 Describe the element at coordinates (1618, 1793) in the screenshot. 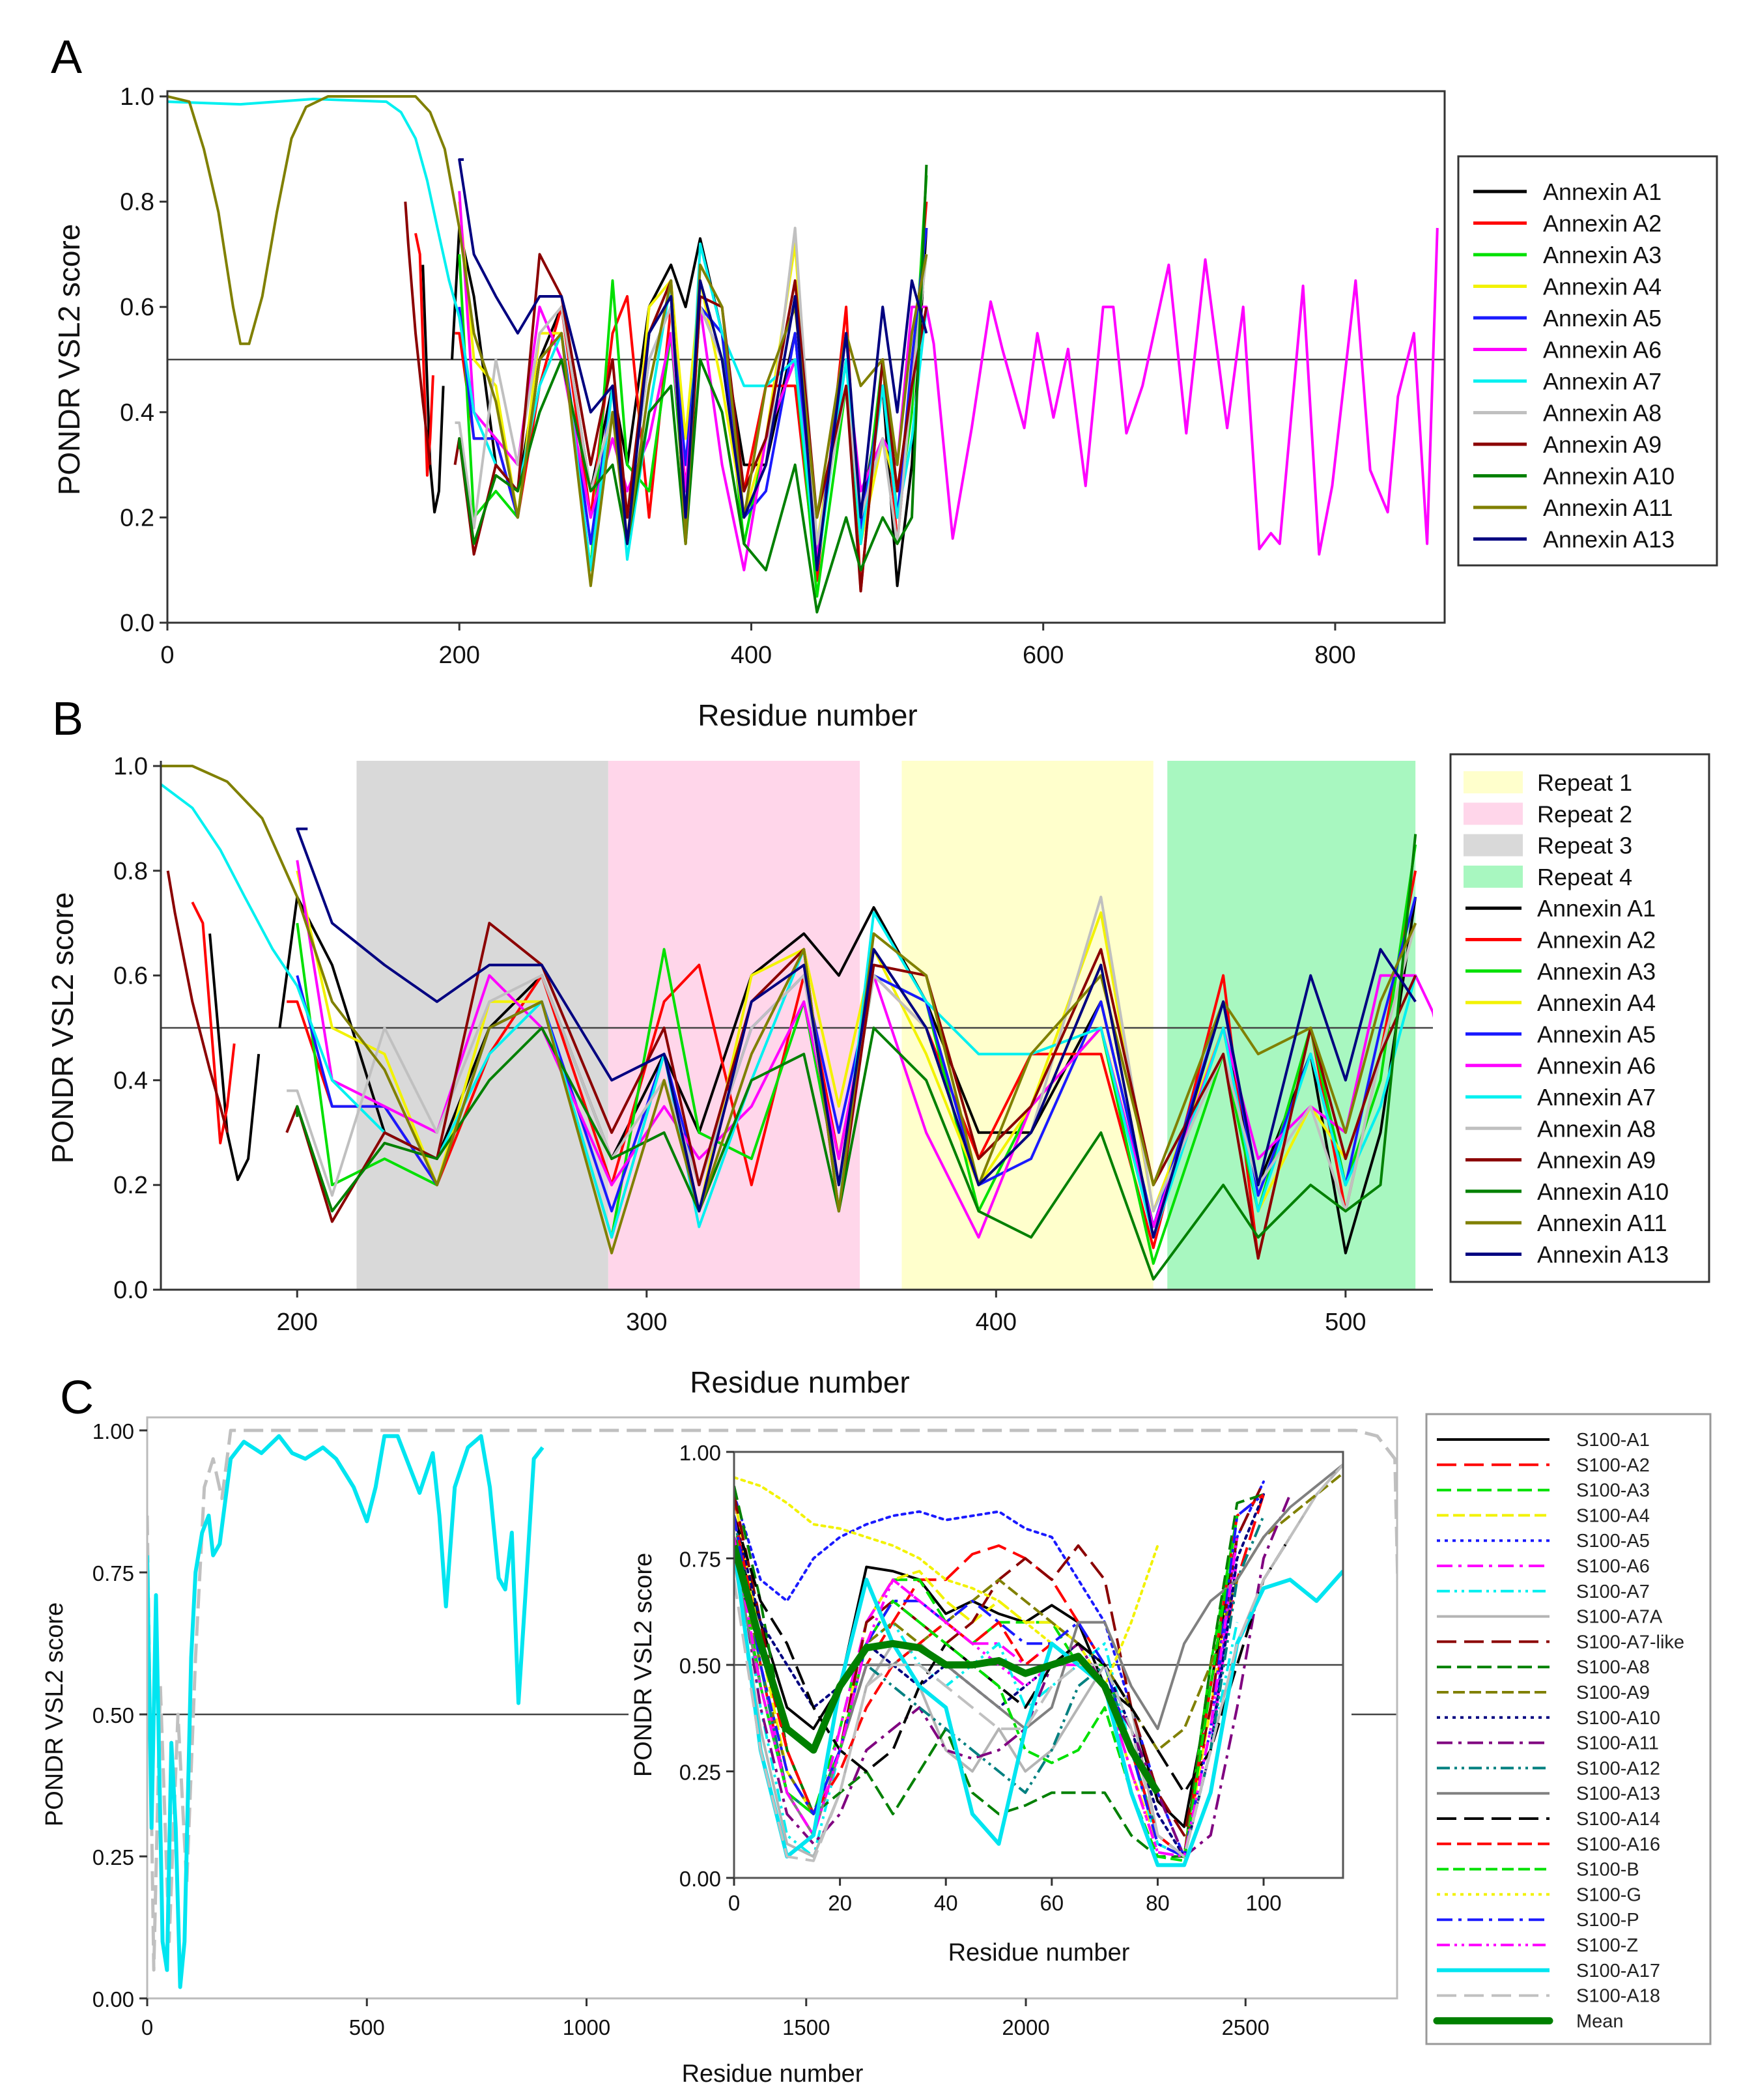

I see `legend-label: S100-A13` at that location.